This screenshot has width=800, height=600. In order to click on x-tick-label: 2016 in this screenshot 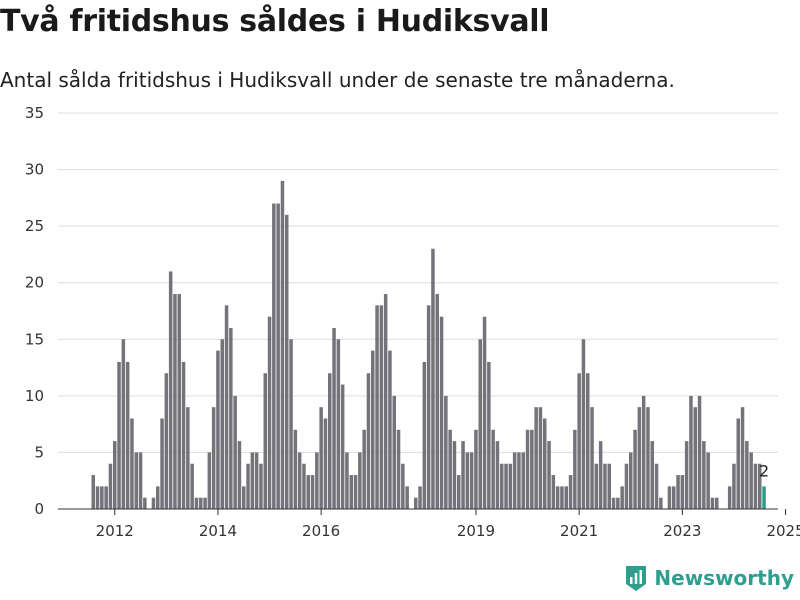, I will do `click(321, 531)`.